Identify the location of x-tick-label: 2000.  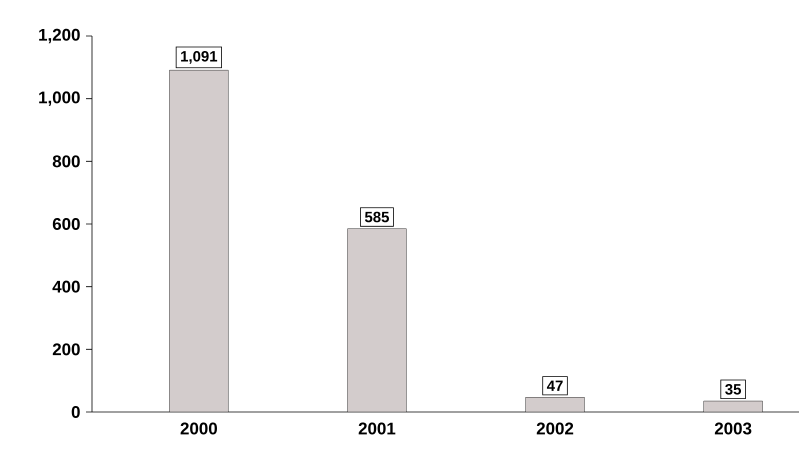
(198, 428).